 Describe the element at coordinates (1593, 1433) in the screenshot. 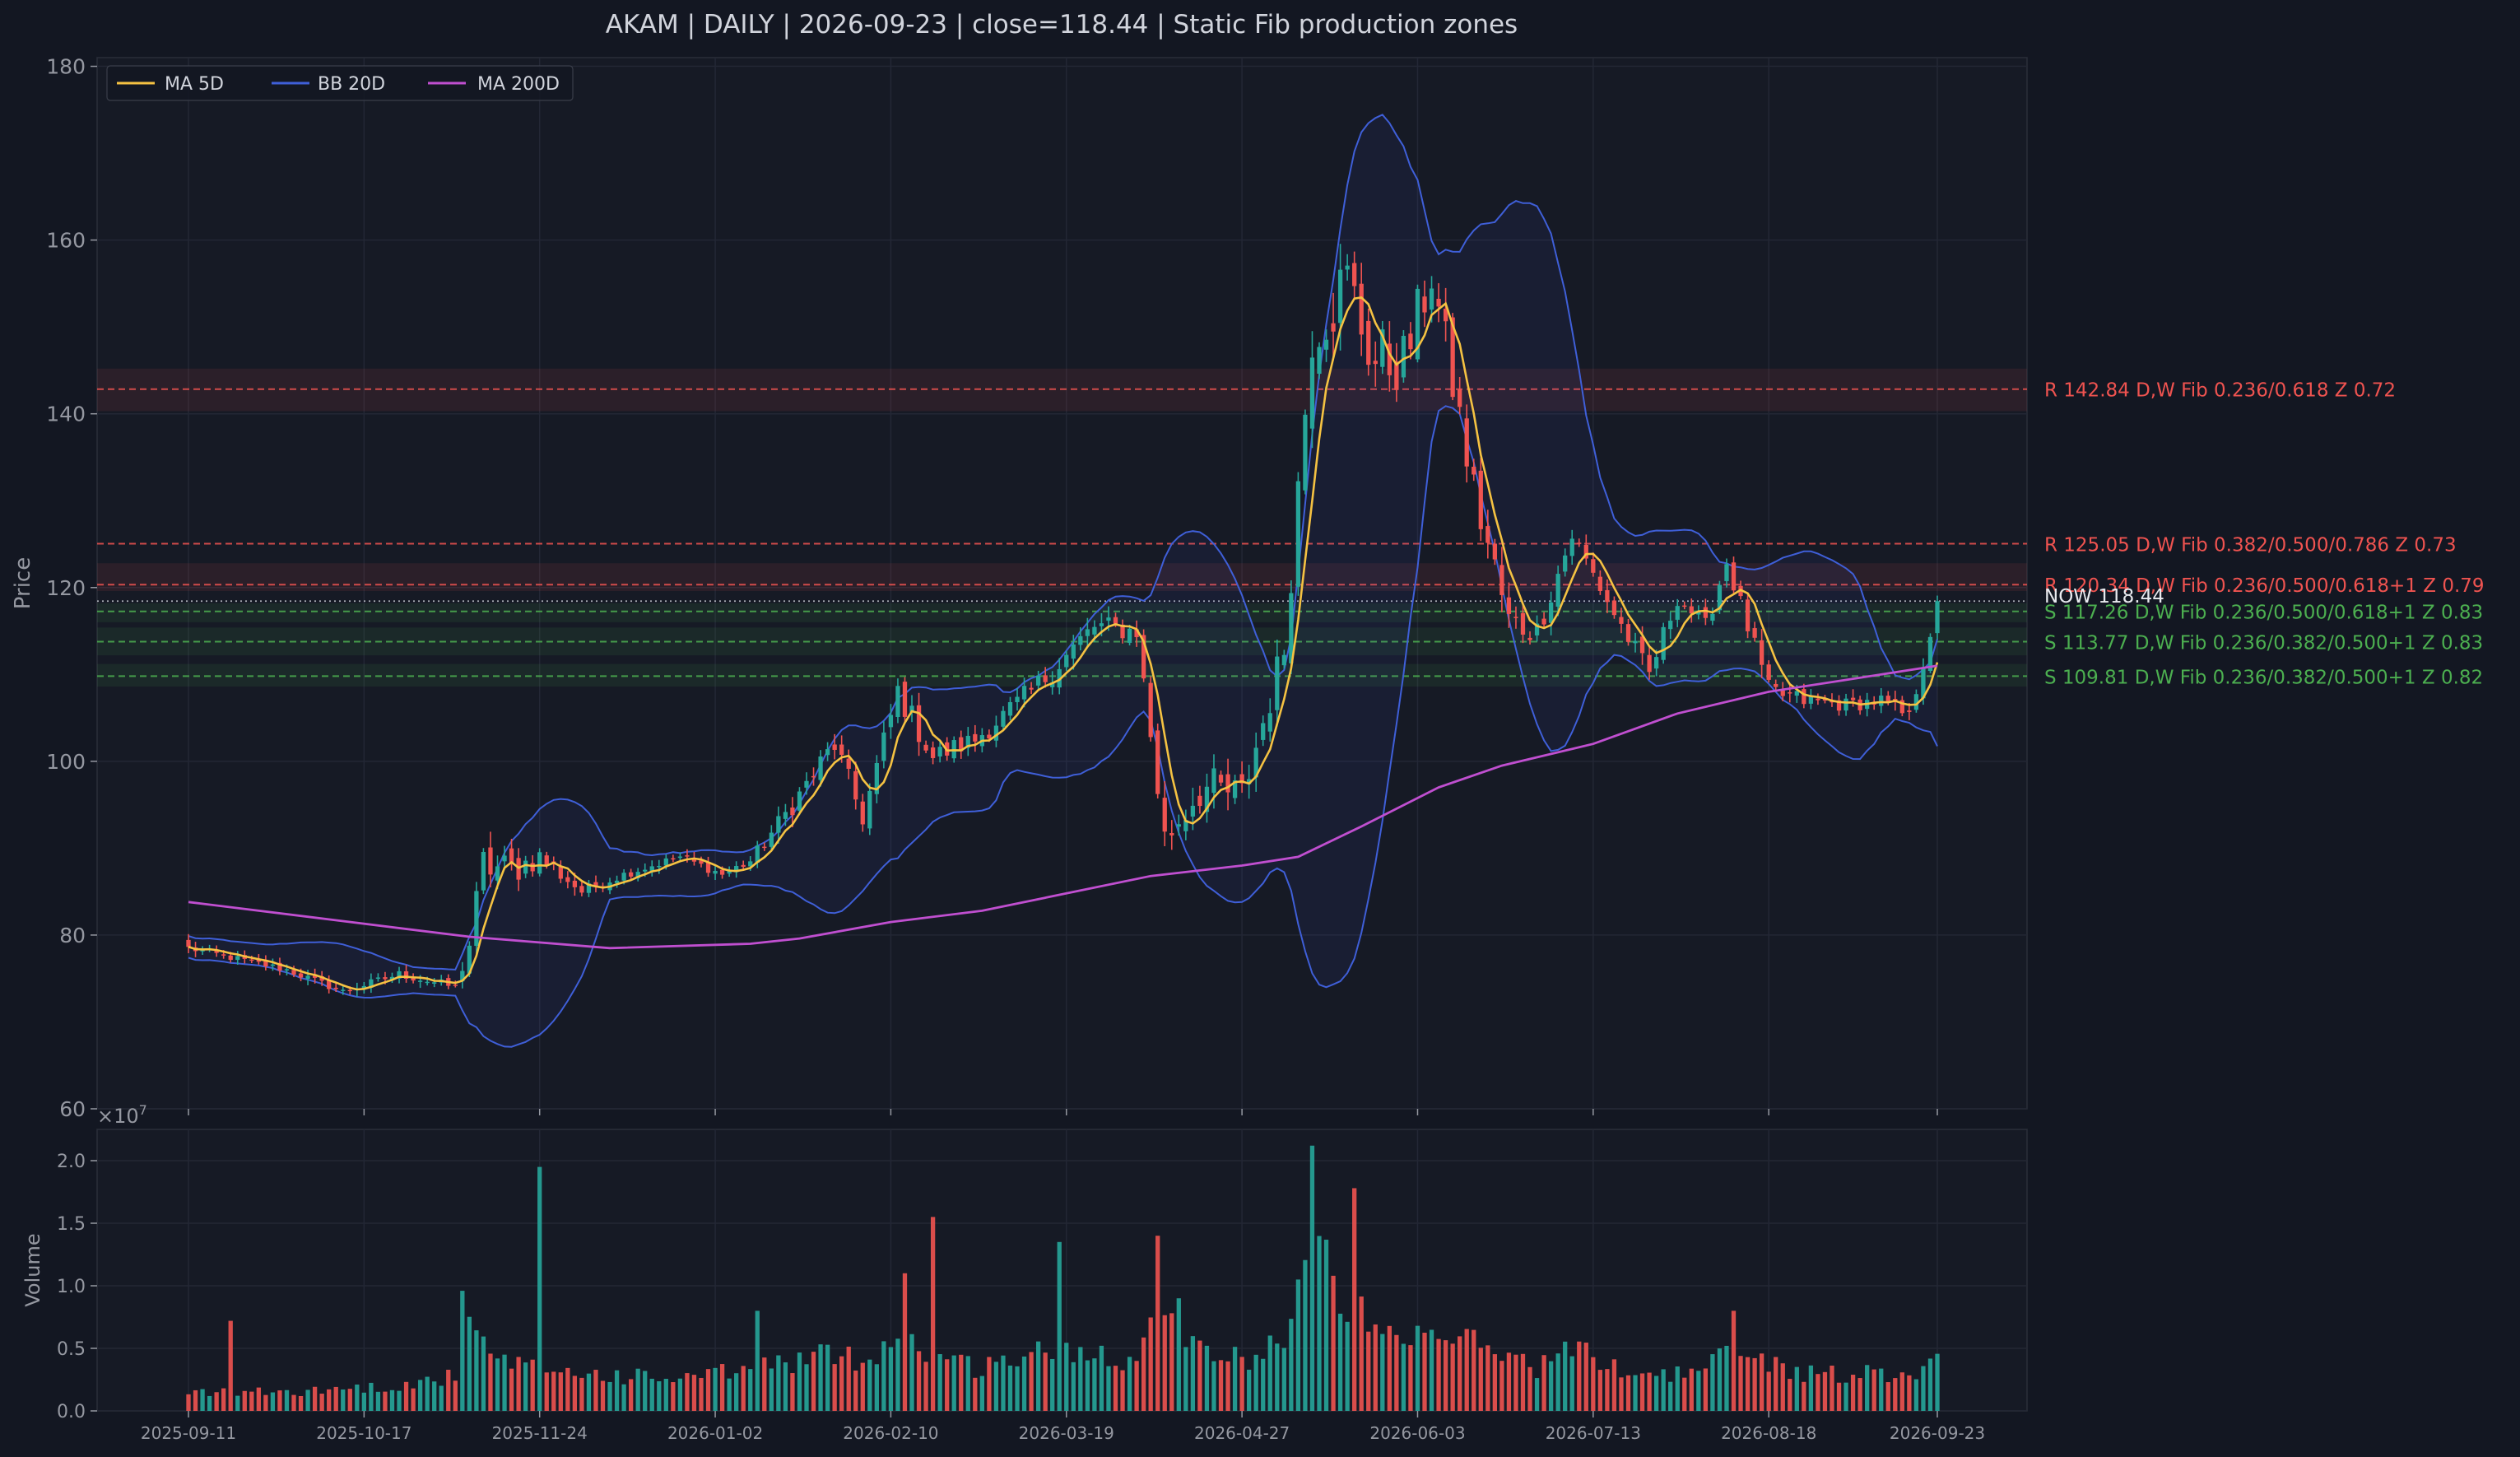

I see `x-tick-label: 2026-07-13` at that location.